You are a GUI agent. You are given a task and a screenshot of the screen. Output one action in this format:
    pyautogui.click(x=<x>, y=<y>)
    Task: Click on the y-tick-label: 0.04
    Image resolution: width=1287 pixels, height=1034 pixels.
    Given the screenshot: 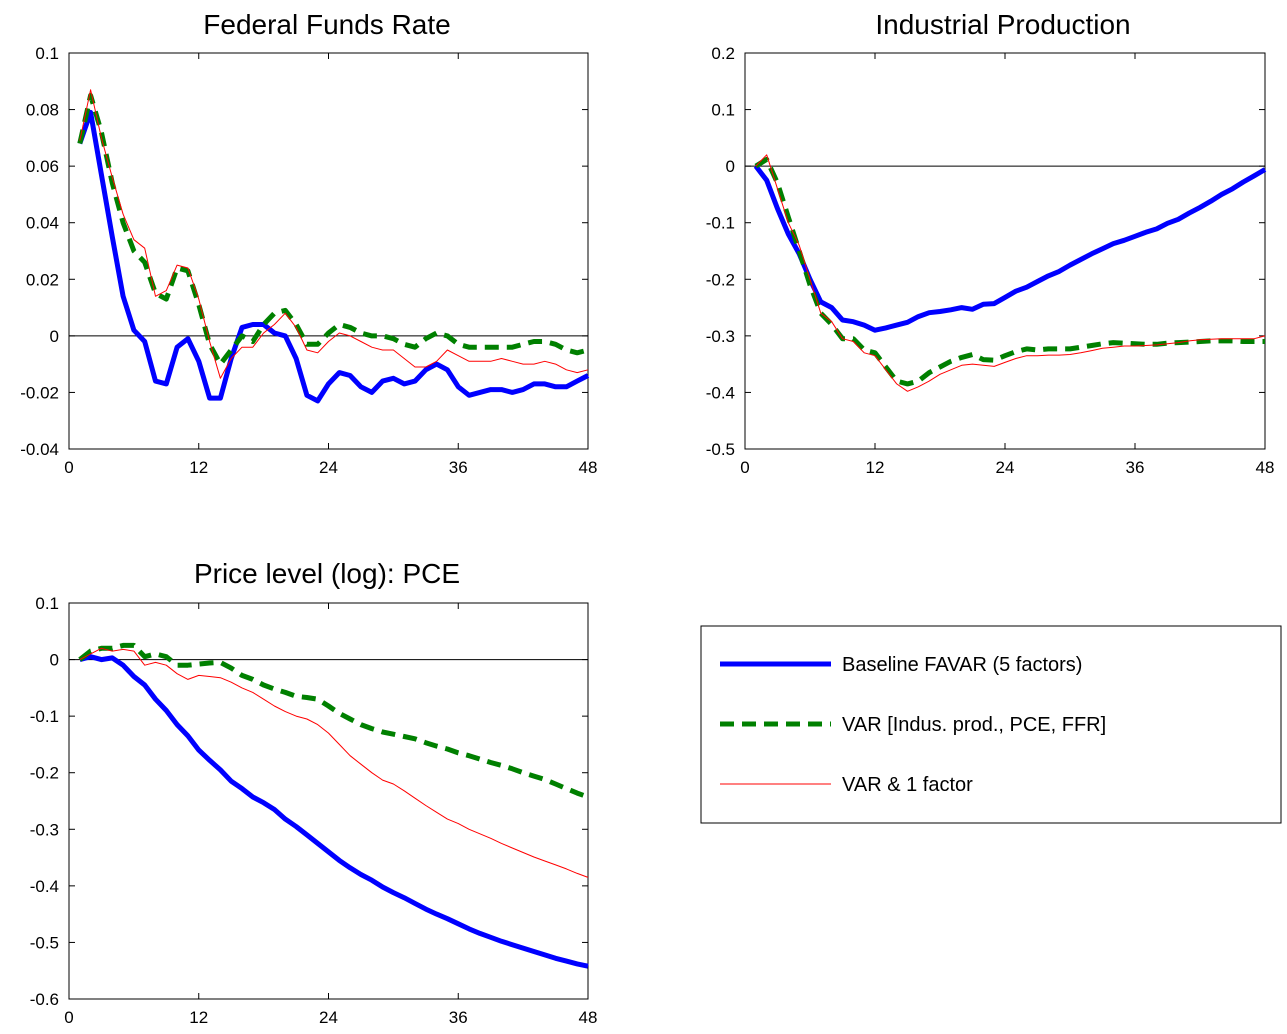 What is the action you would take?
    pyautogui.click(x=42, y=223)
    